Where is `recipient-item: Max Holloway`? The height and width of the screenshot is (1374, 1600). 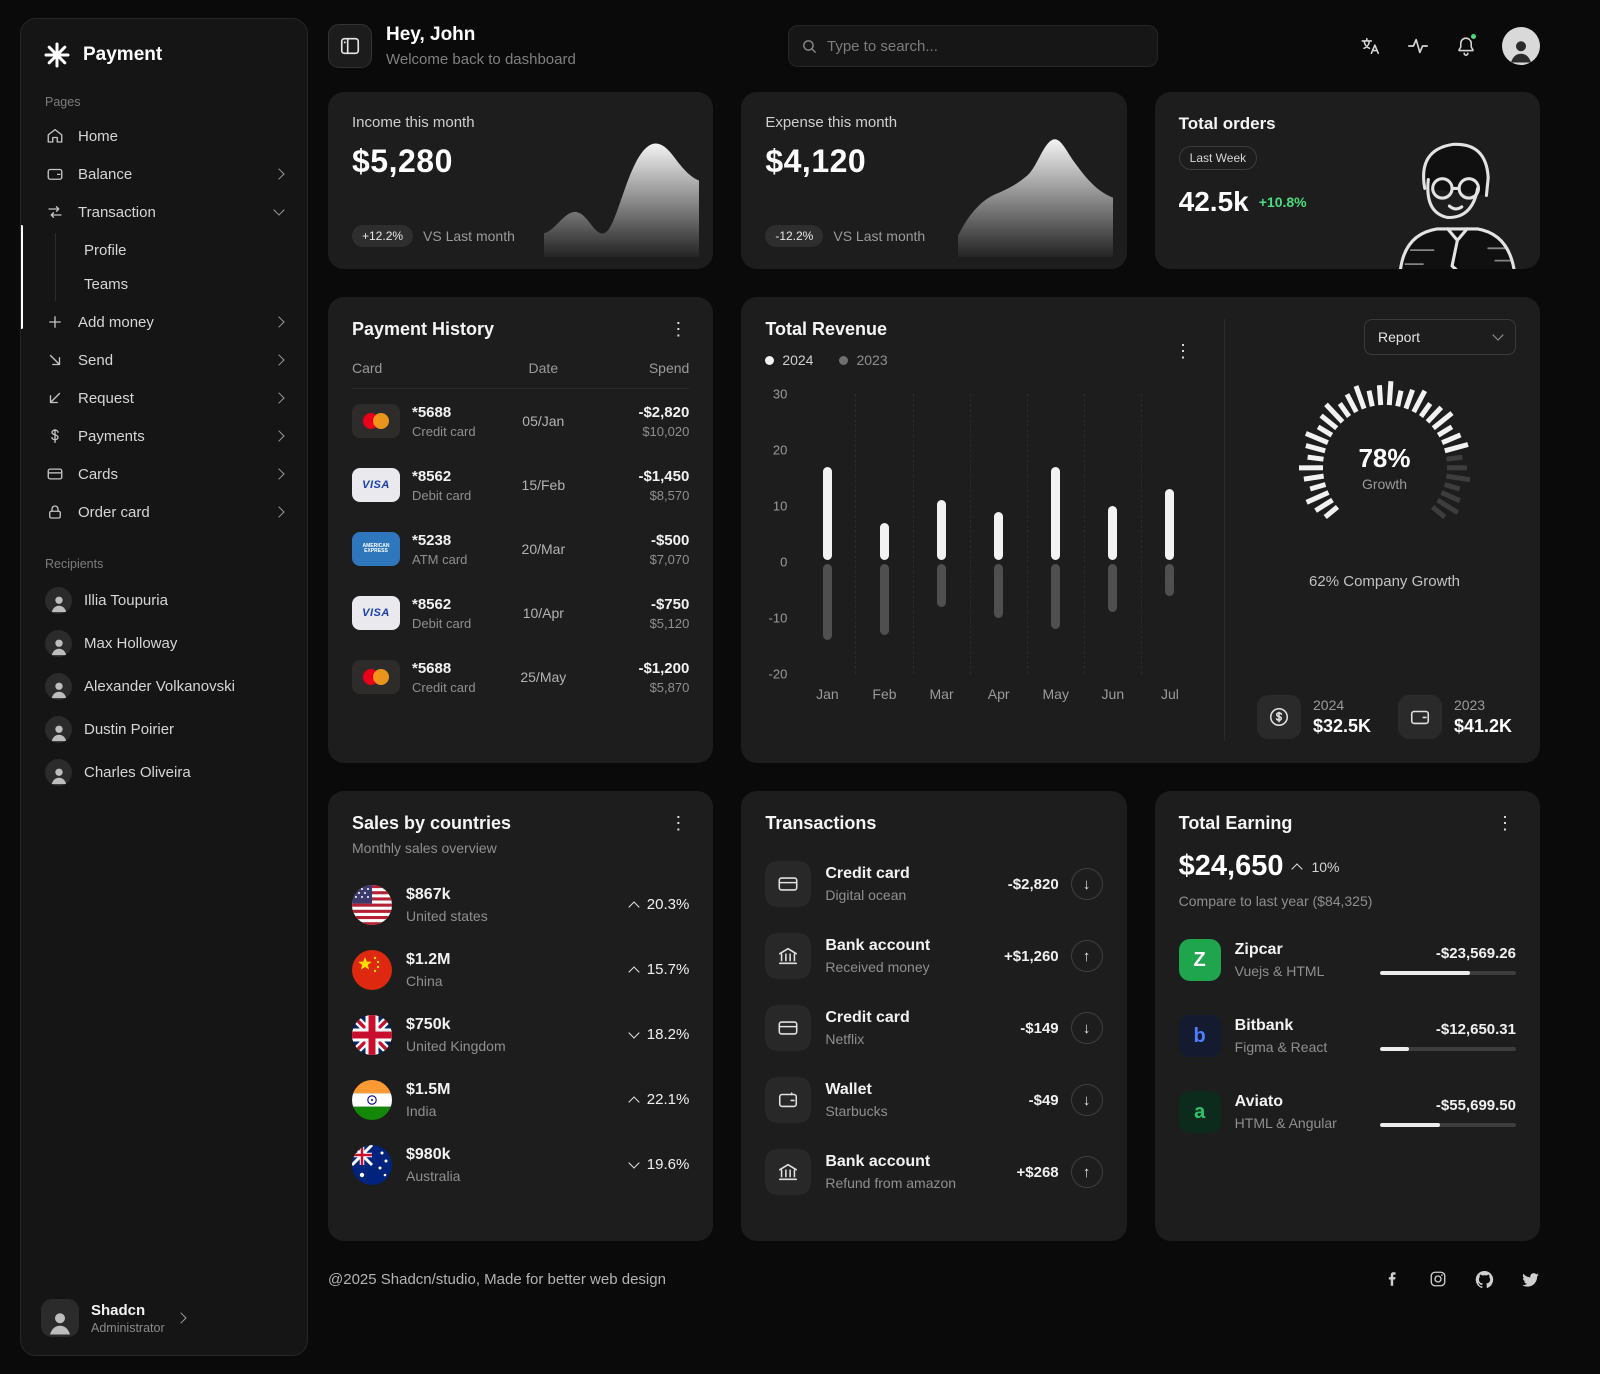
recipient-item: Max Holloway is located at coordinates (164, 643).